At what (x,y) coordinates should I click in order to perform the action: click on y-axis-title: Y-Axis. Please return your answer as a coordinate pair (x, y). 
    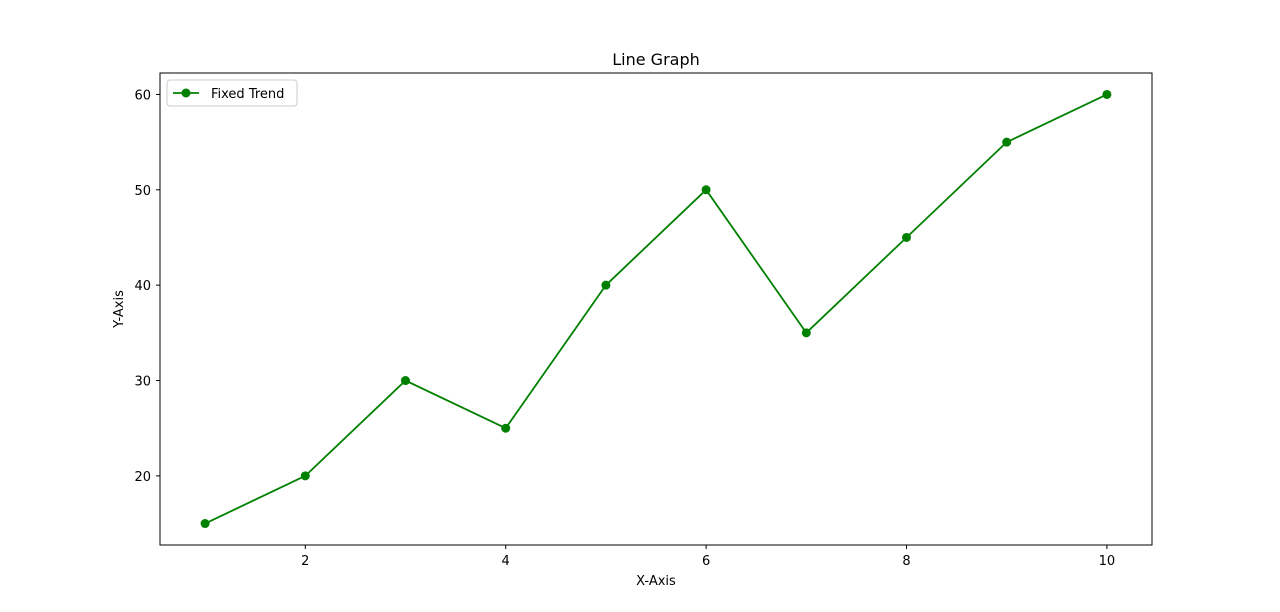
    Looking at the image, I should click on (119, 309).